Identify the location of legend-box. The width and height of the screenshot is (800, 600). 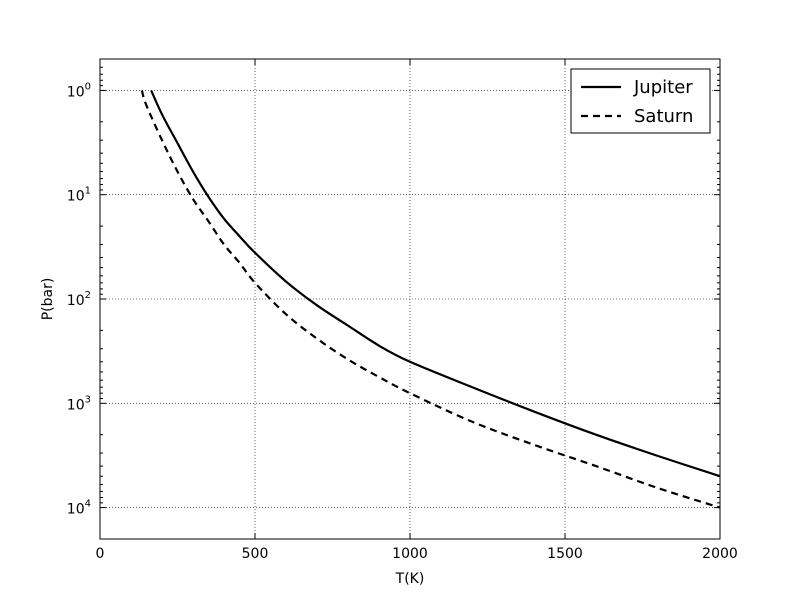
(640, 101).